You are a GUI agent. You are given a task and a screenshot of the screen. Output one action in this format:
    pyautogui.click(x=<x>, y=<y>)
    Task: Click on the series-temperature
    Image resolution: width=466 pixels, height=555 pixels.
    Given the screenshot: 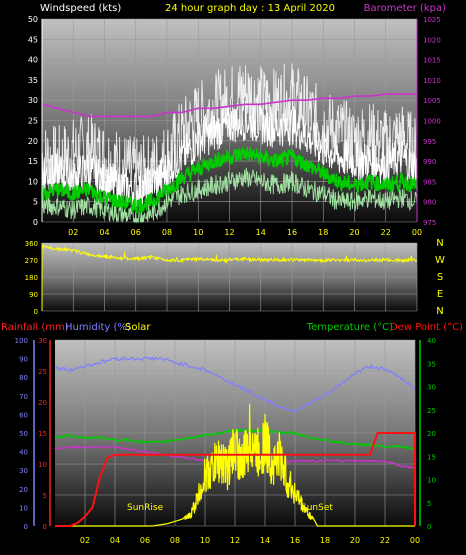 What is the action you would take?
    pyautogui.click(x=235, y=439)
    